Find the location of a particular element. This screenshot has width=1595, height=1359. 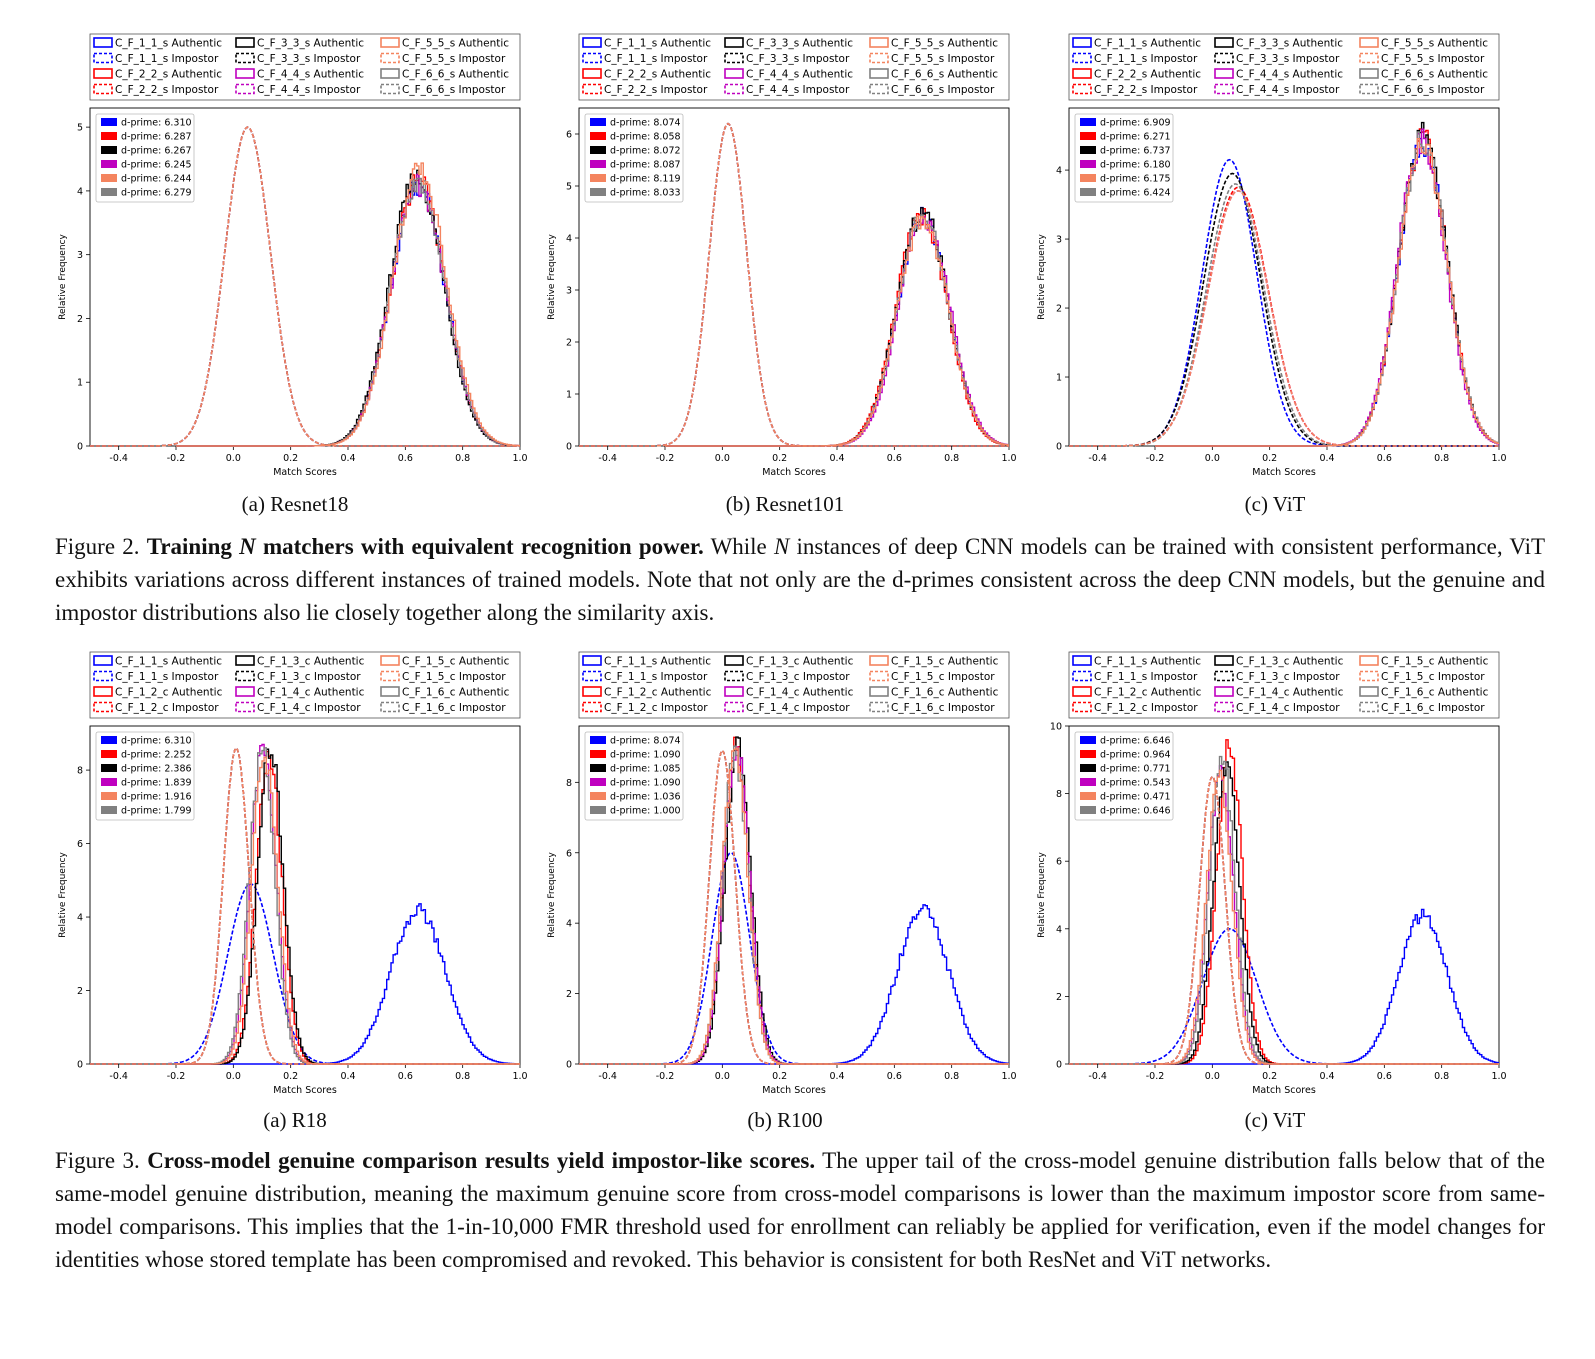

y-tick-label: 8 is located at coordinates (80, 771).